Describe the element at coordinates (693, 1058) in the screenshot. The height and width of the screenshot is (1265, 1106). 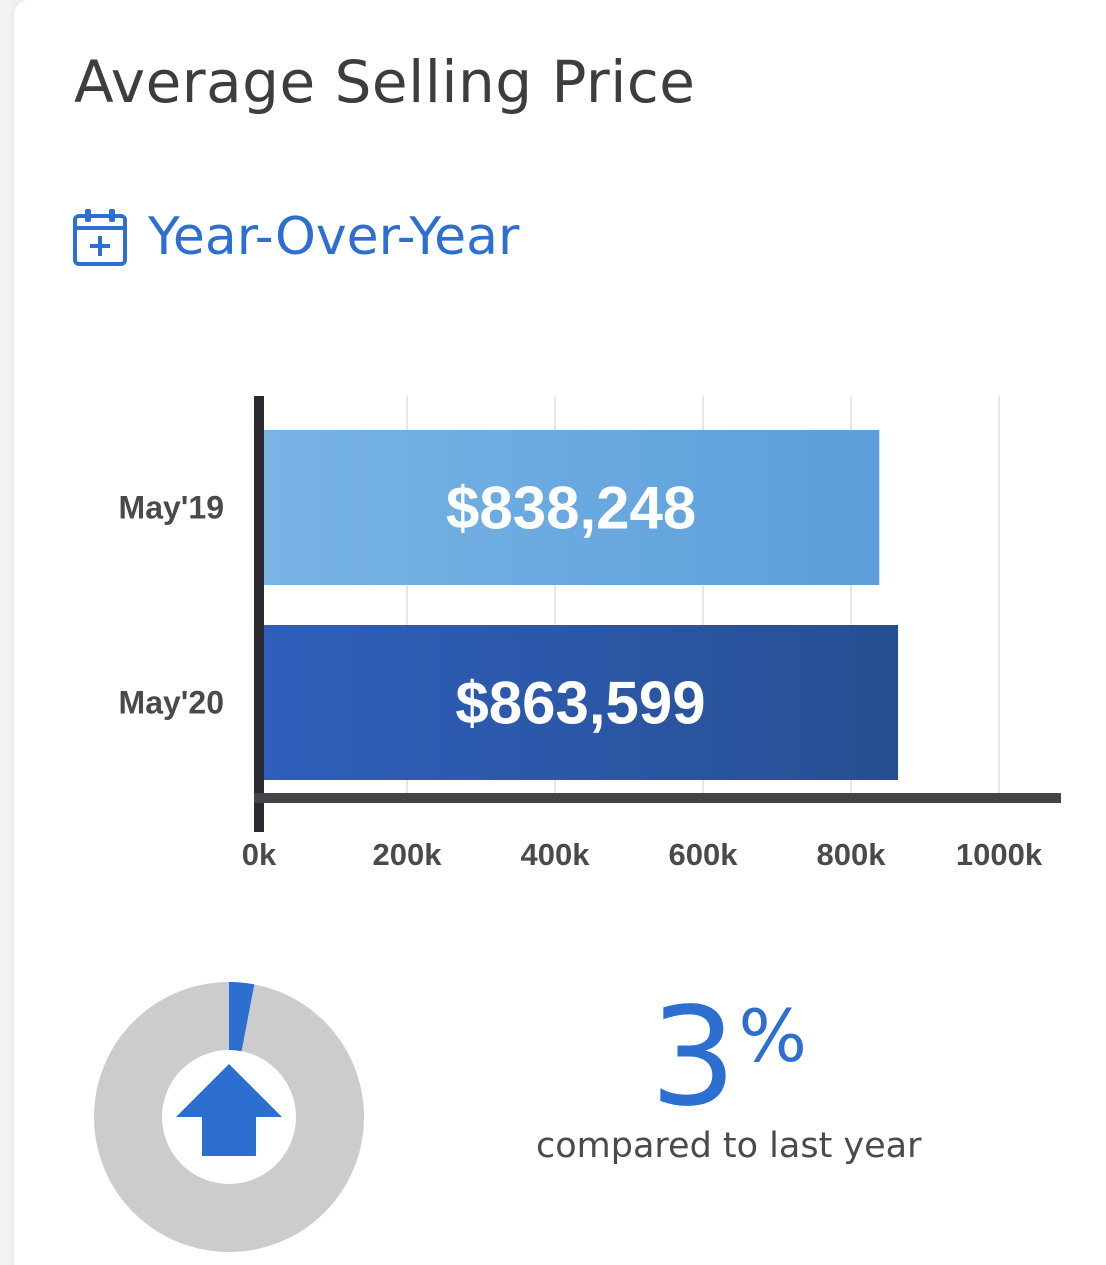
I see `change-percent-value: 3` at that location.